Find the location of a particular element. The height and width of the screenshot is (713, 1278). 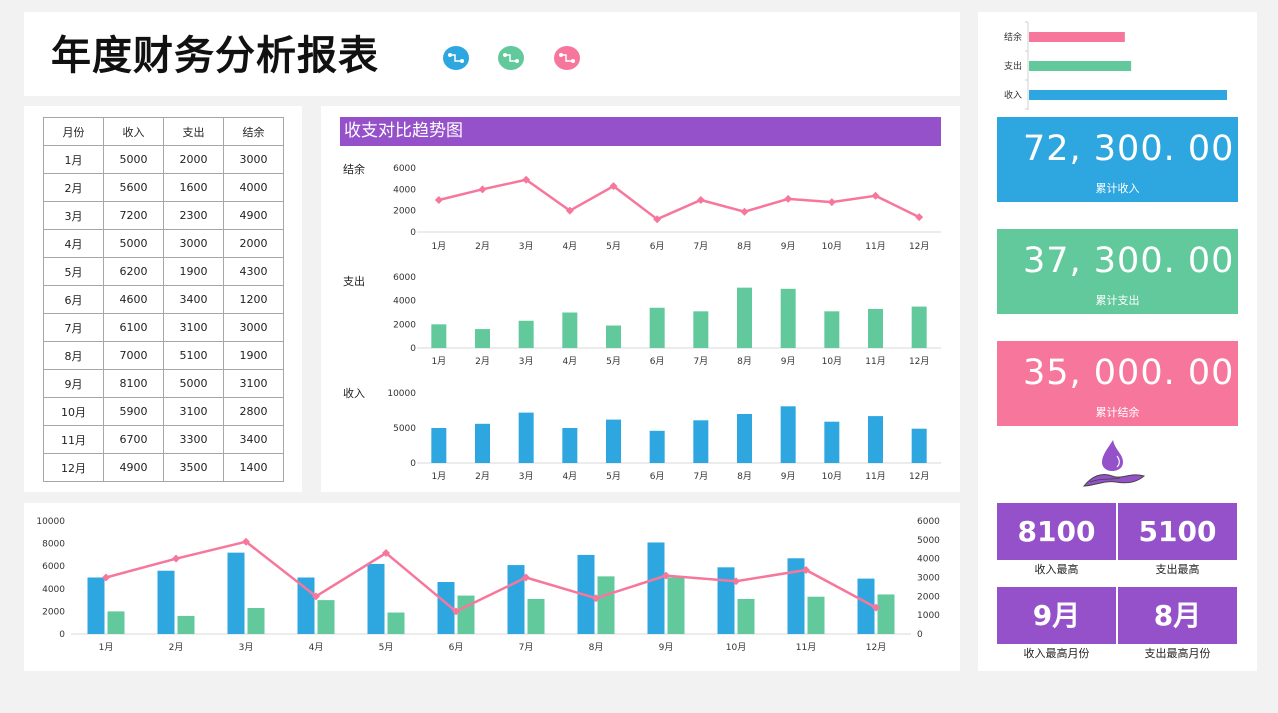

x-tick-label: 4月 is located at coordinates (316, 647).